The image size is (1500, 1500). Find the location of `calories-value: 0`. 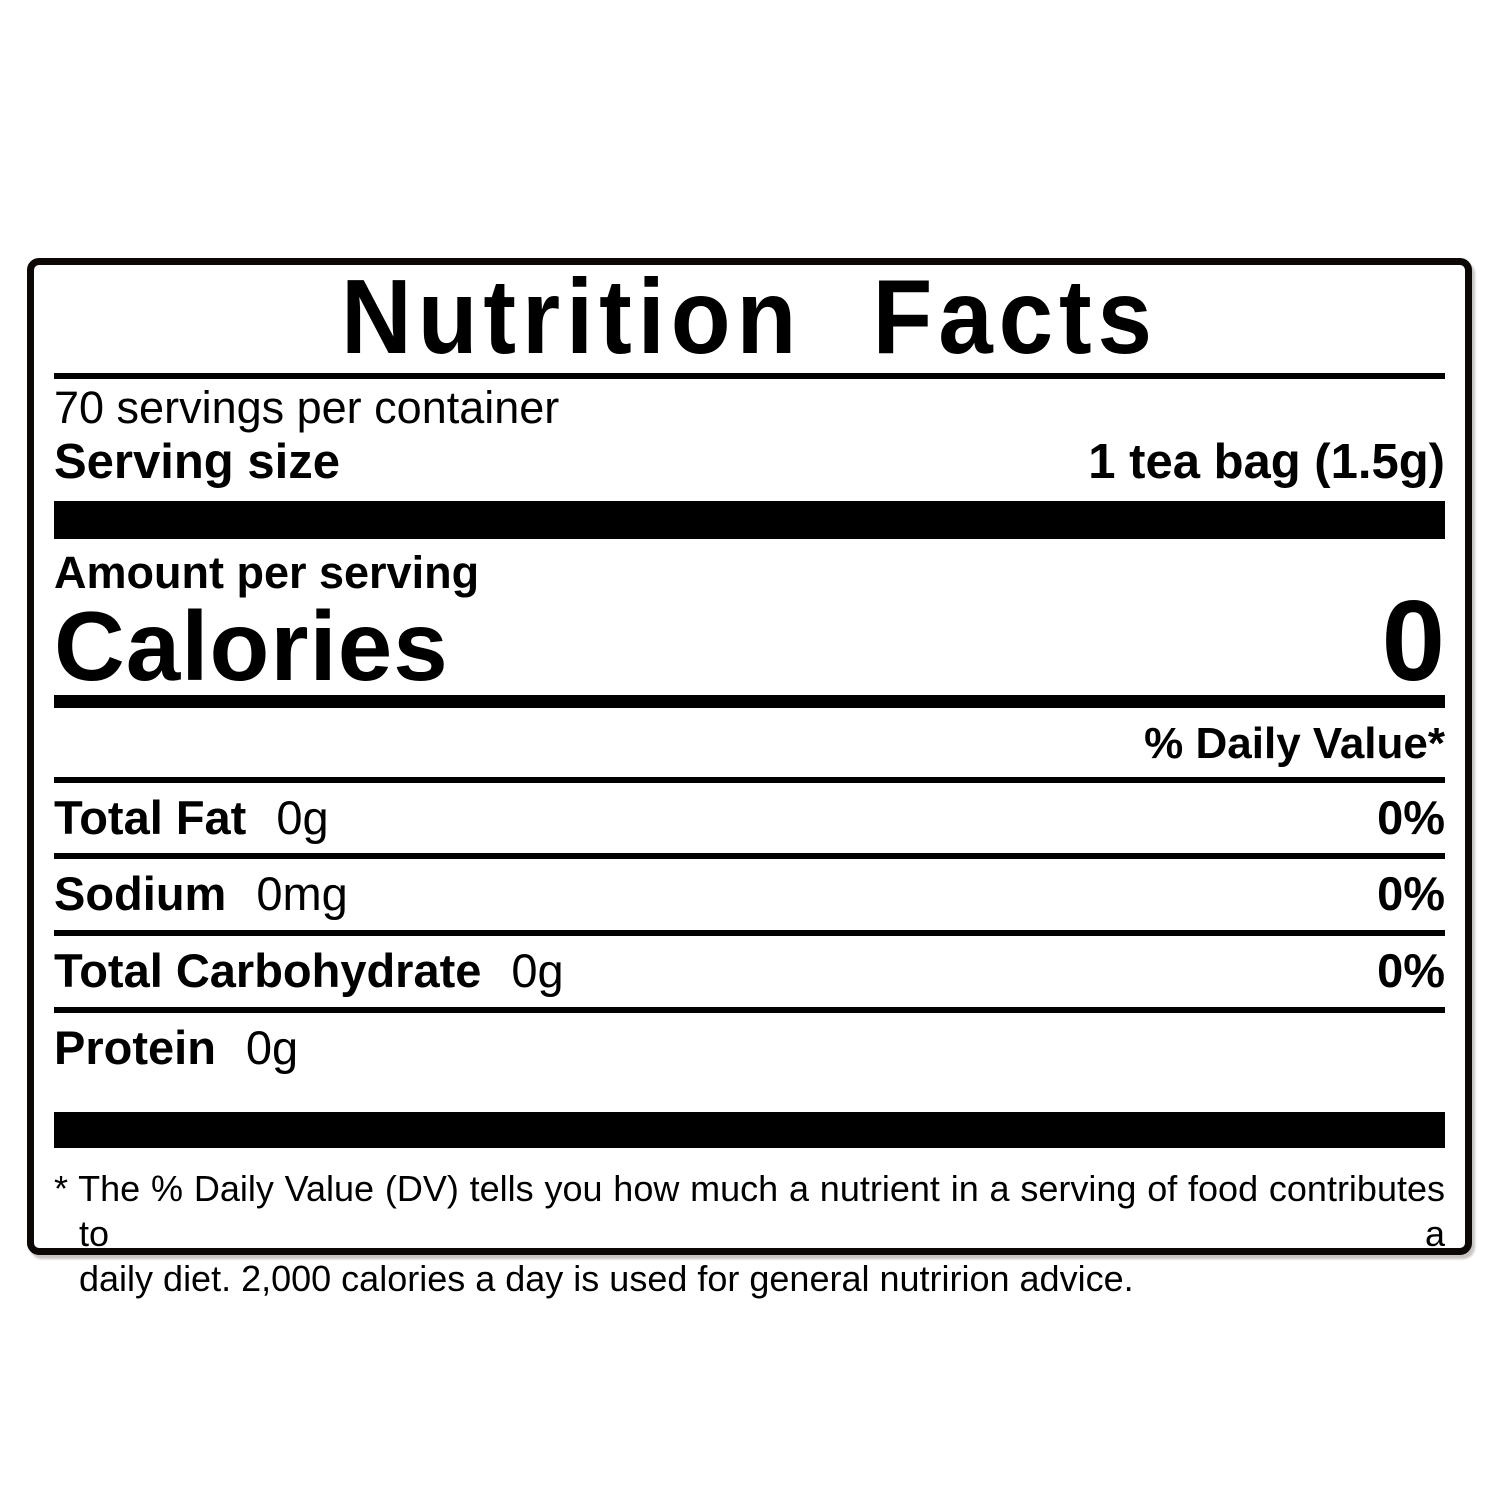

calories-value: 0 is located at coordinates (1413, 642).